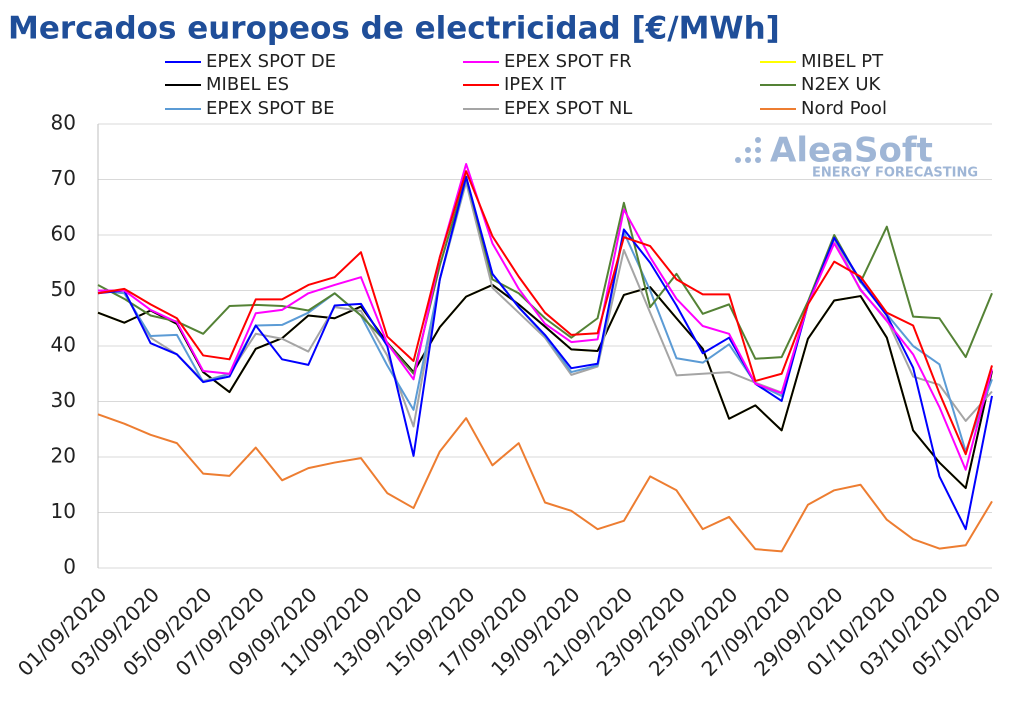 This screenshot has width=1024, height=714. I want to click on watermark: AleaSoft, so click(851, 151).